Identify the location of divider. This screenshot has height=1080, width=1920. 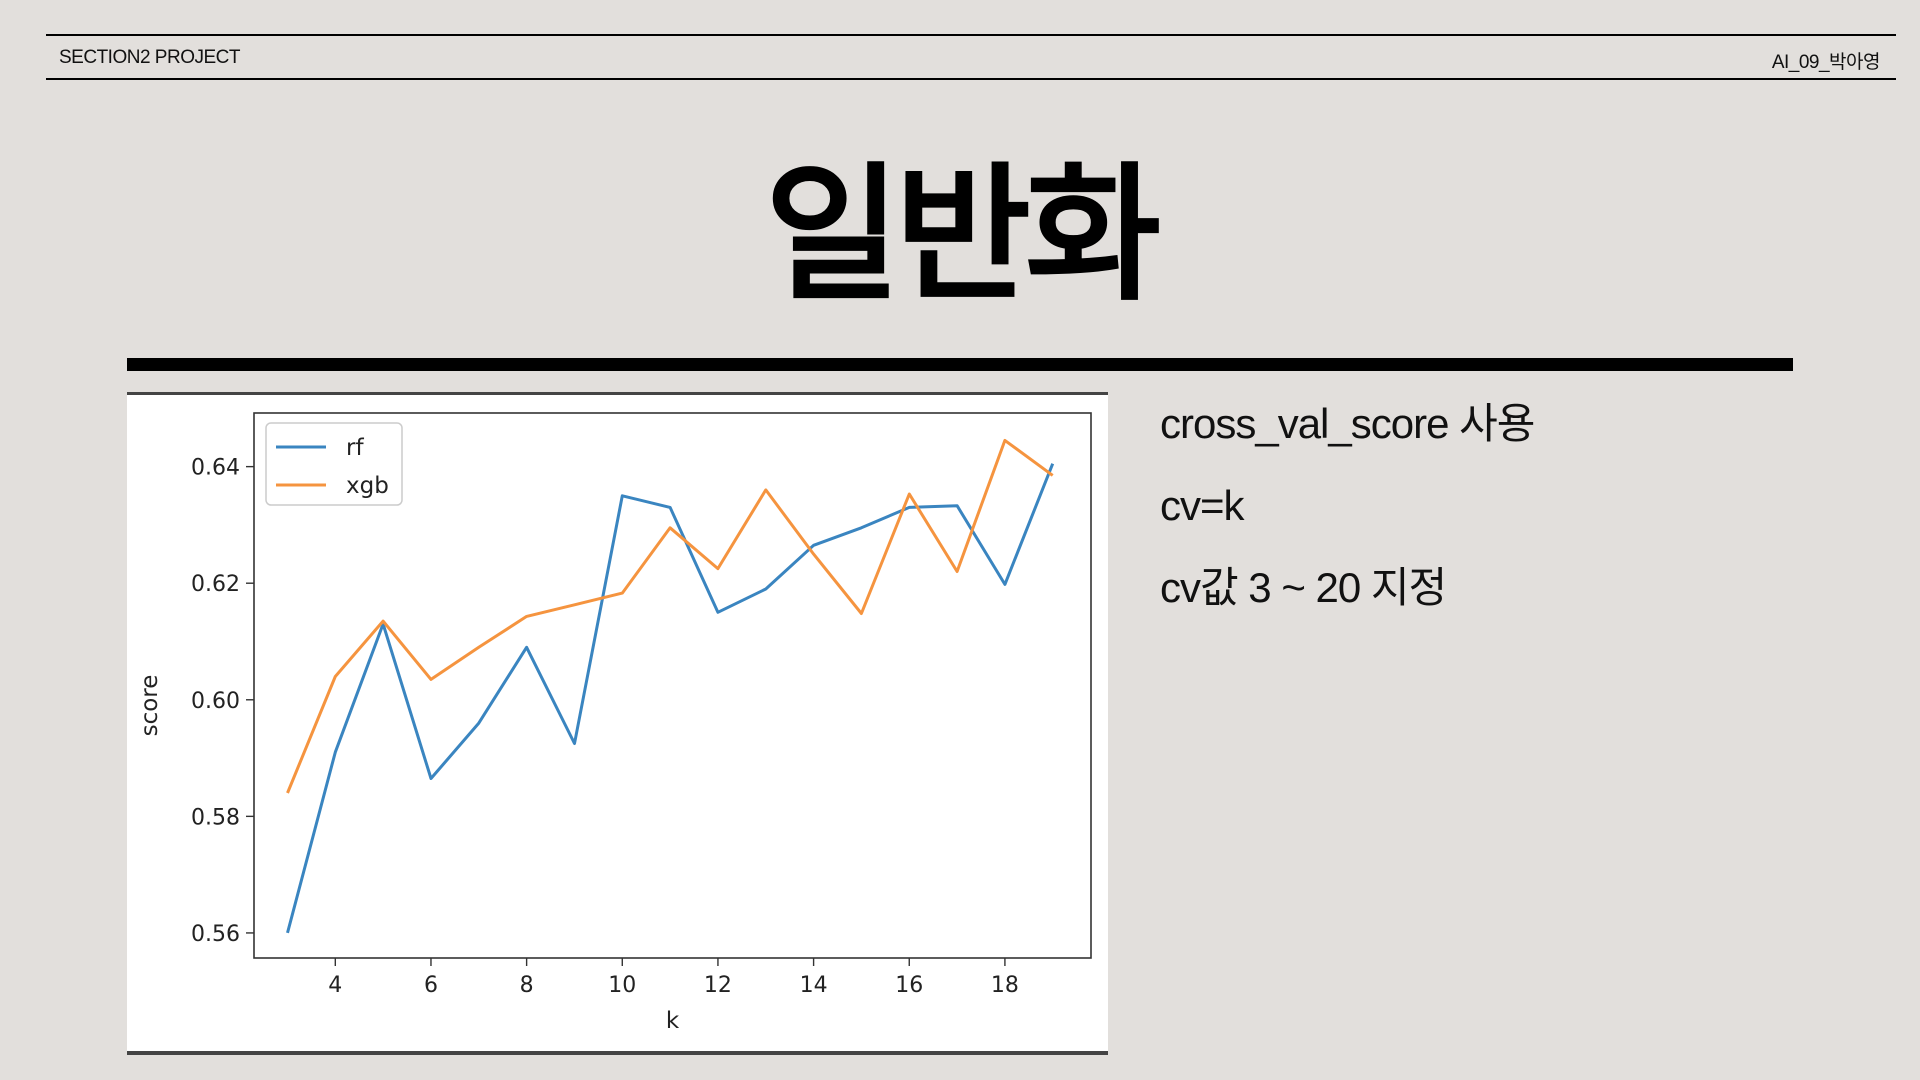
(960, 364).